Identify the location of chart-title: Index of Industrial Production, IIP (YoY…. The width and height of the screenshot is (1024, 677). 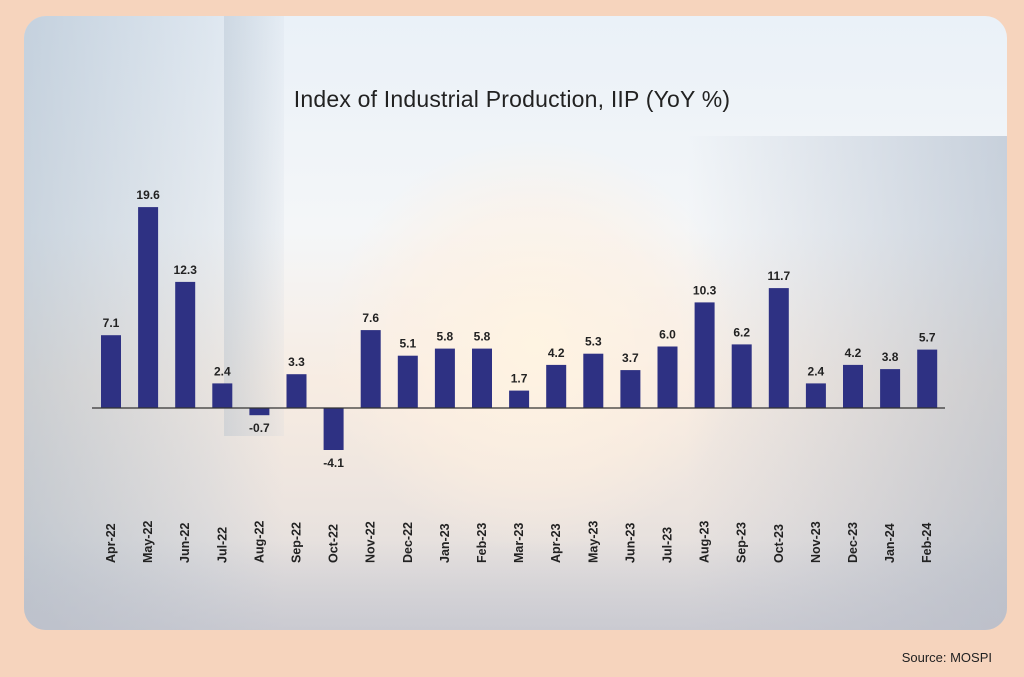
(512, 99).